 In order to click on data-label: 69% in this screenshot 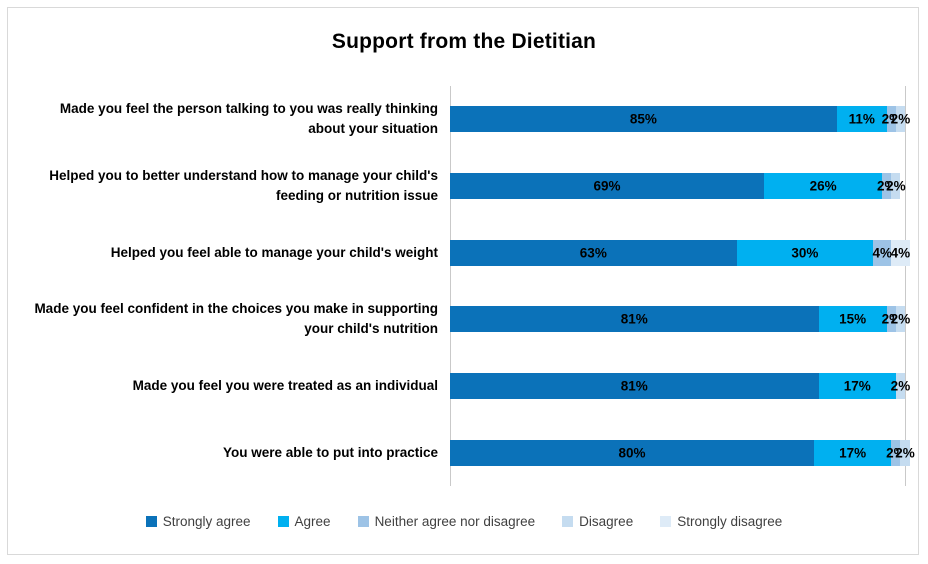, I will do `click(607, 186)`.